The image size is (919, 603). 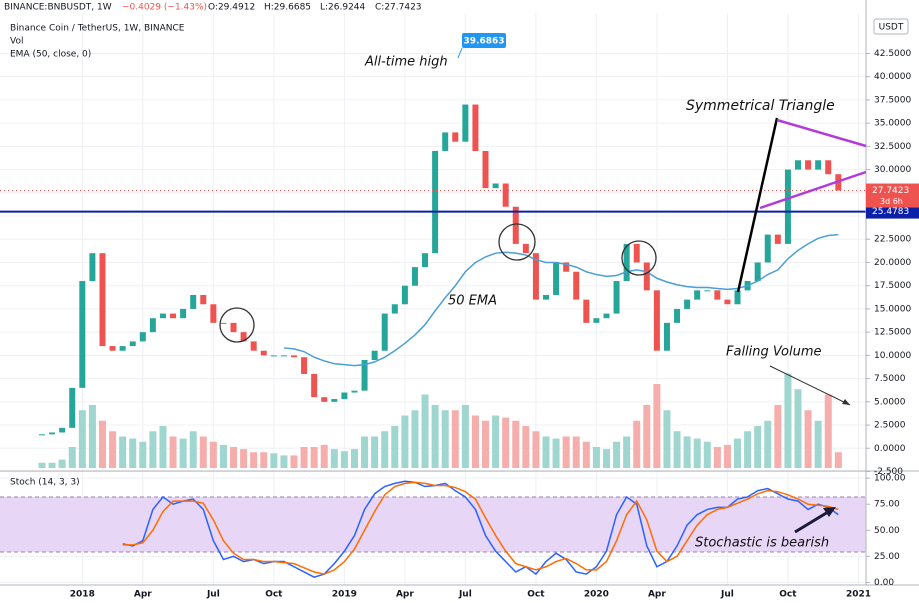 I want to click on x-tick-label: Oct, so click(x=788, y=595).